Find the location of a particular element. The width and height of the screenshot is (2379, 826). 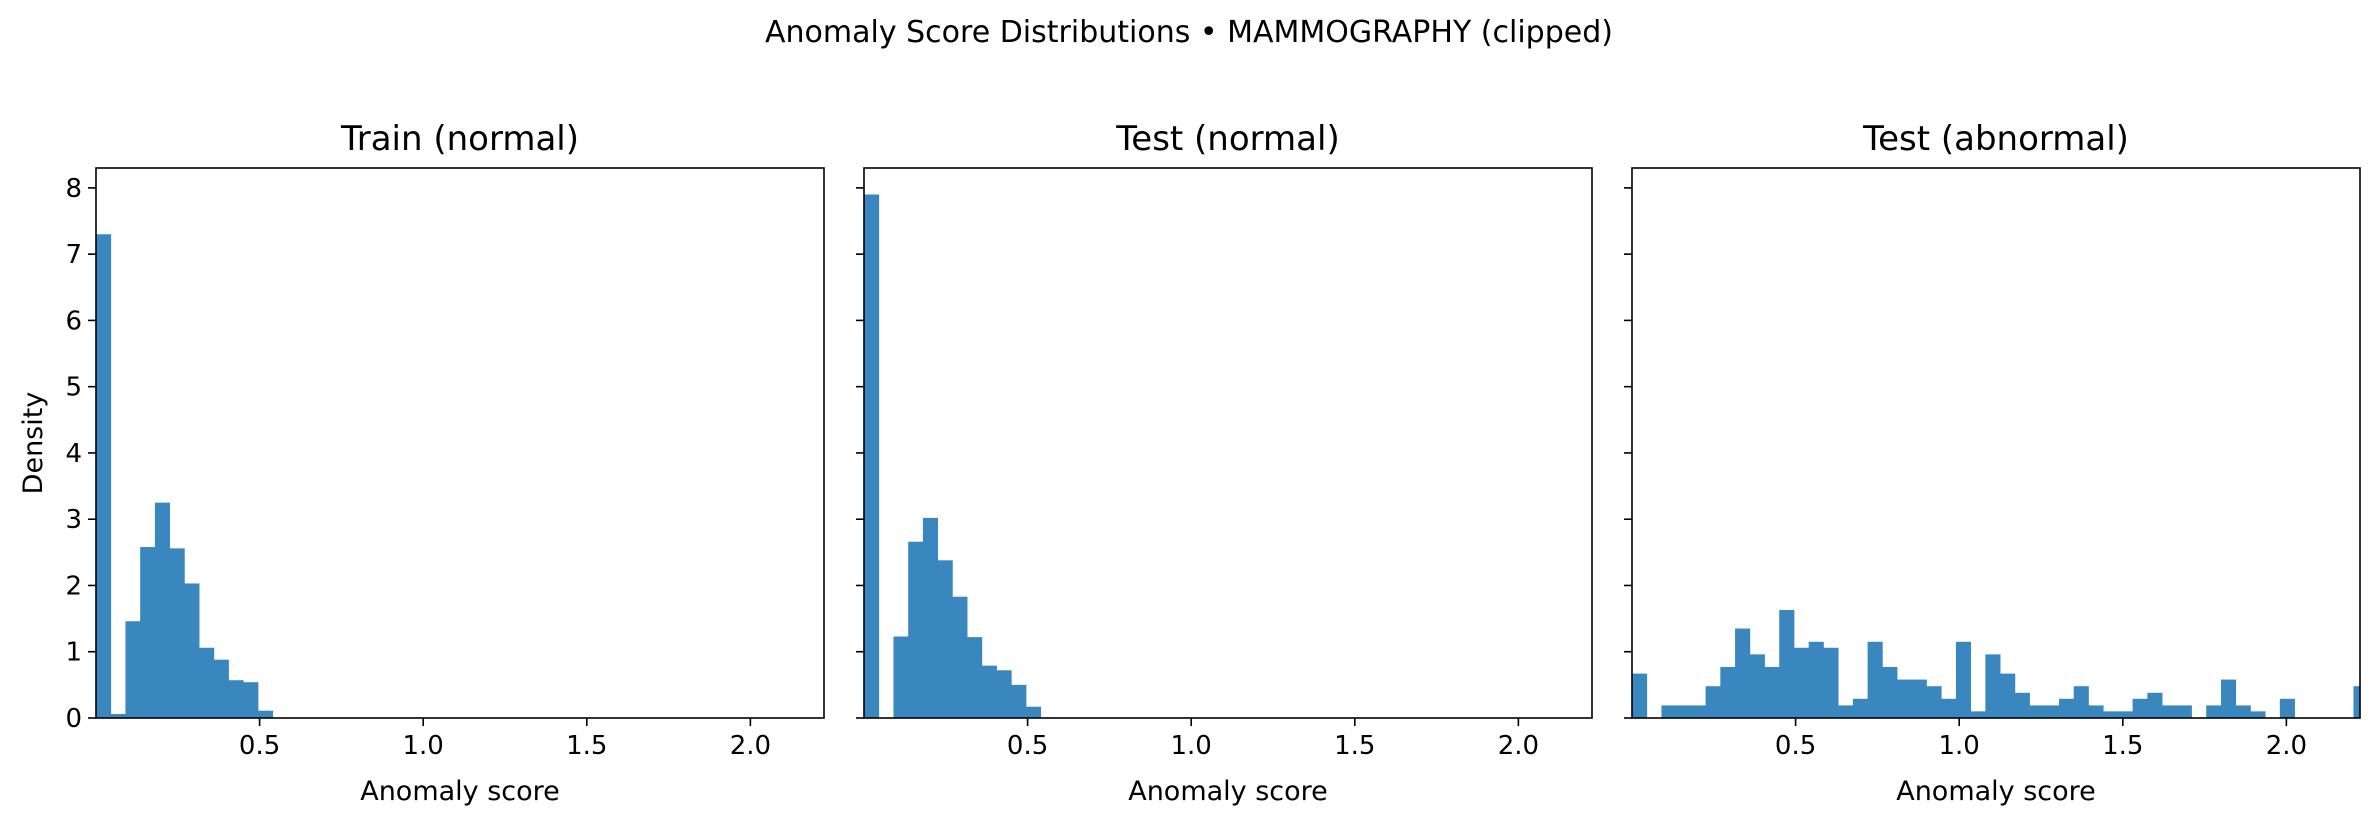

panel-title: Train (normal) is located at coordinates (459, 139).